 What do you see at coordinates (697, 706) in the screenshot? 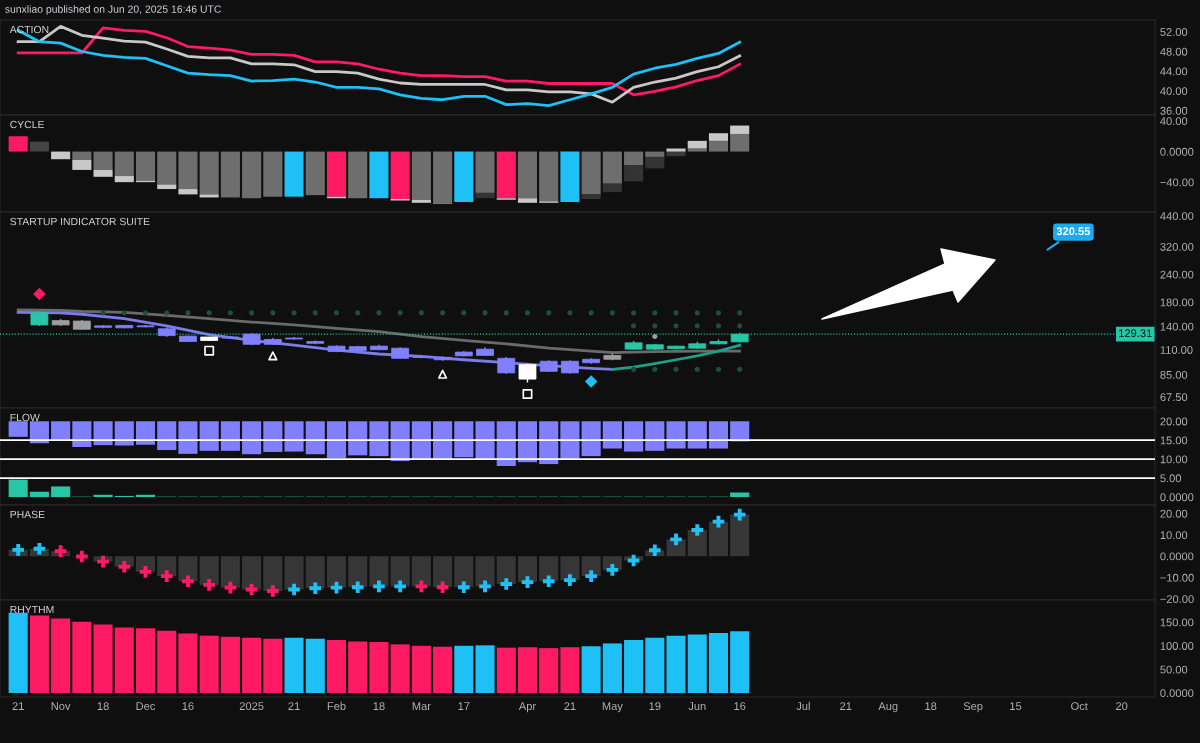
I see `x-tick-label: Jun` at bounding box center [697, 706].